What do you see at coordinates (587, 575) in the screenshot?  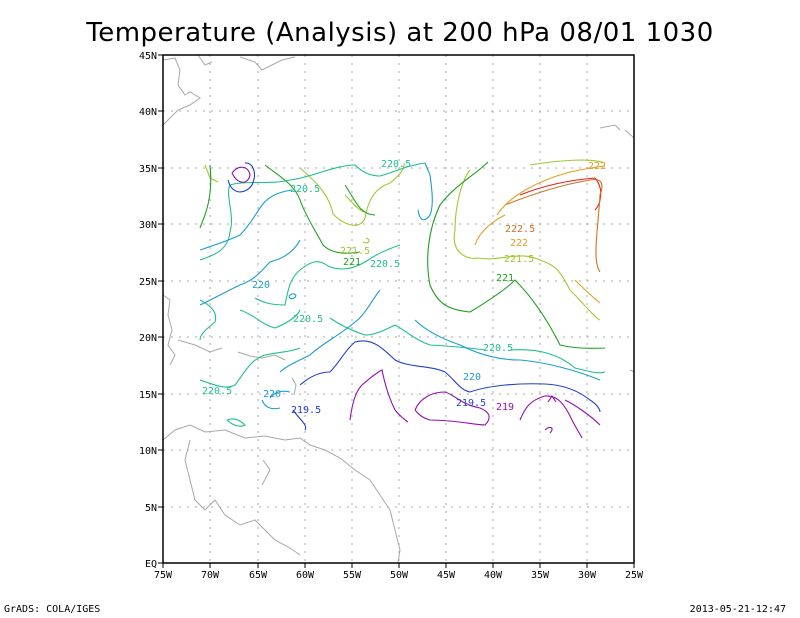 I see `x-tick-label: 30W` at bounding box center [587, 575].